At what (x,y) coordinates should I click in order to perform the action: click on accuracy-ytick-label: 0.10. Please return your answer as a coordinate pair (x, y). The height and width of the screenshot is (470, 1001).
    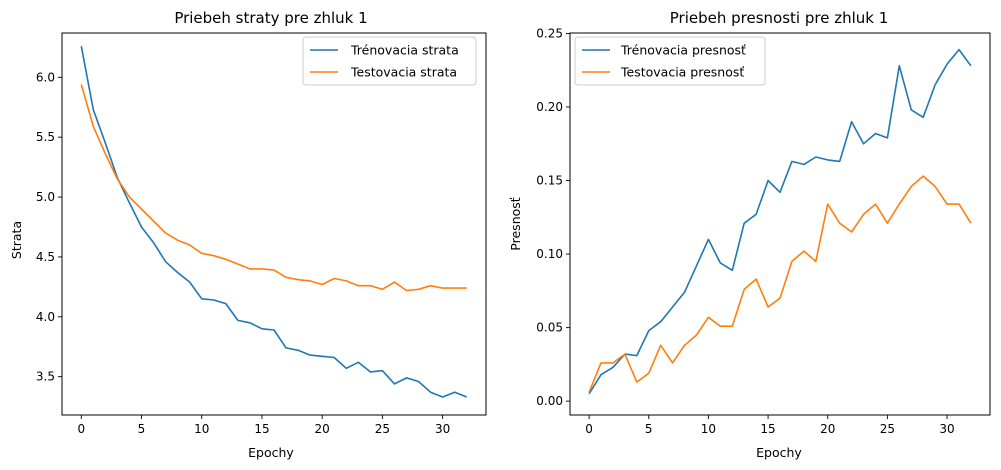
    Looking at the image, I should click on (549, 254).